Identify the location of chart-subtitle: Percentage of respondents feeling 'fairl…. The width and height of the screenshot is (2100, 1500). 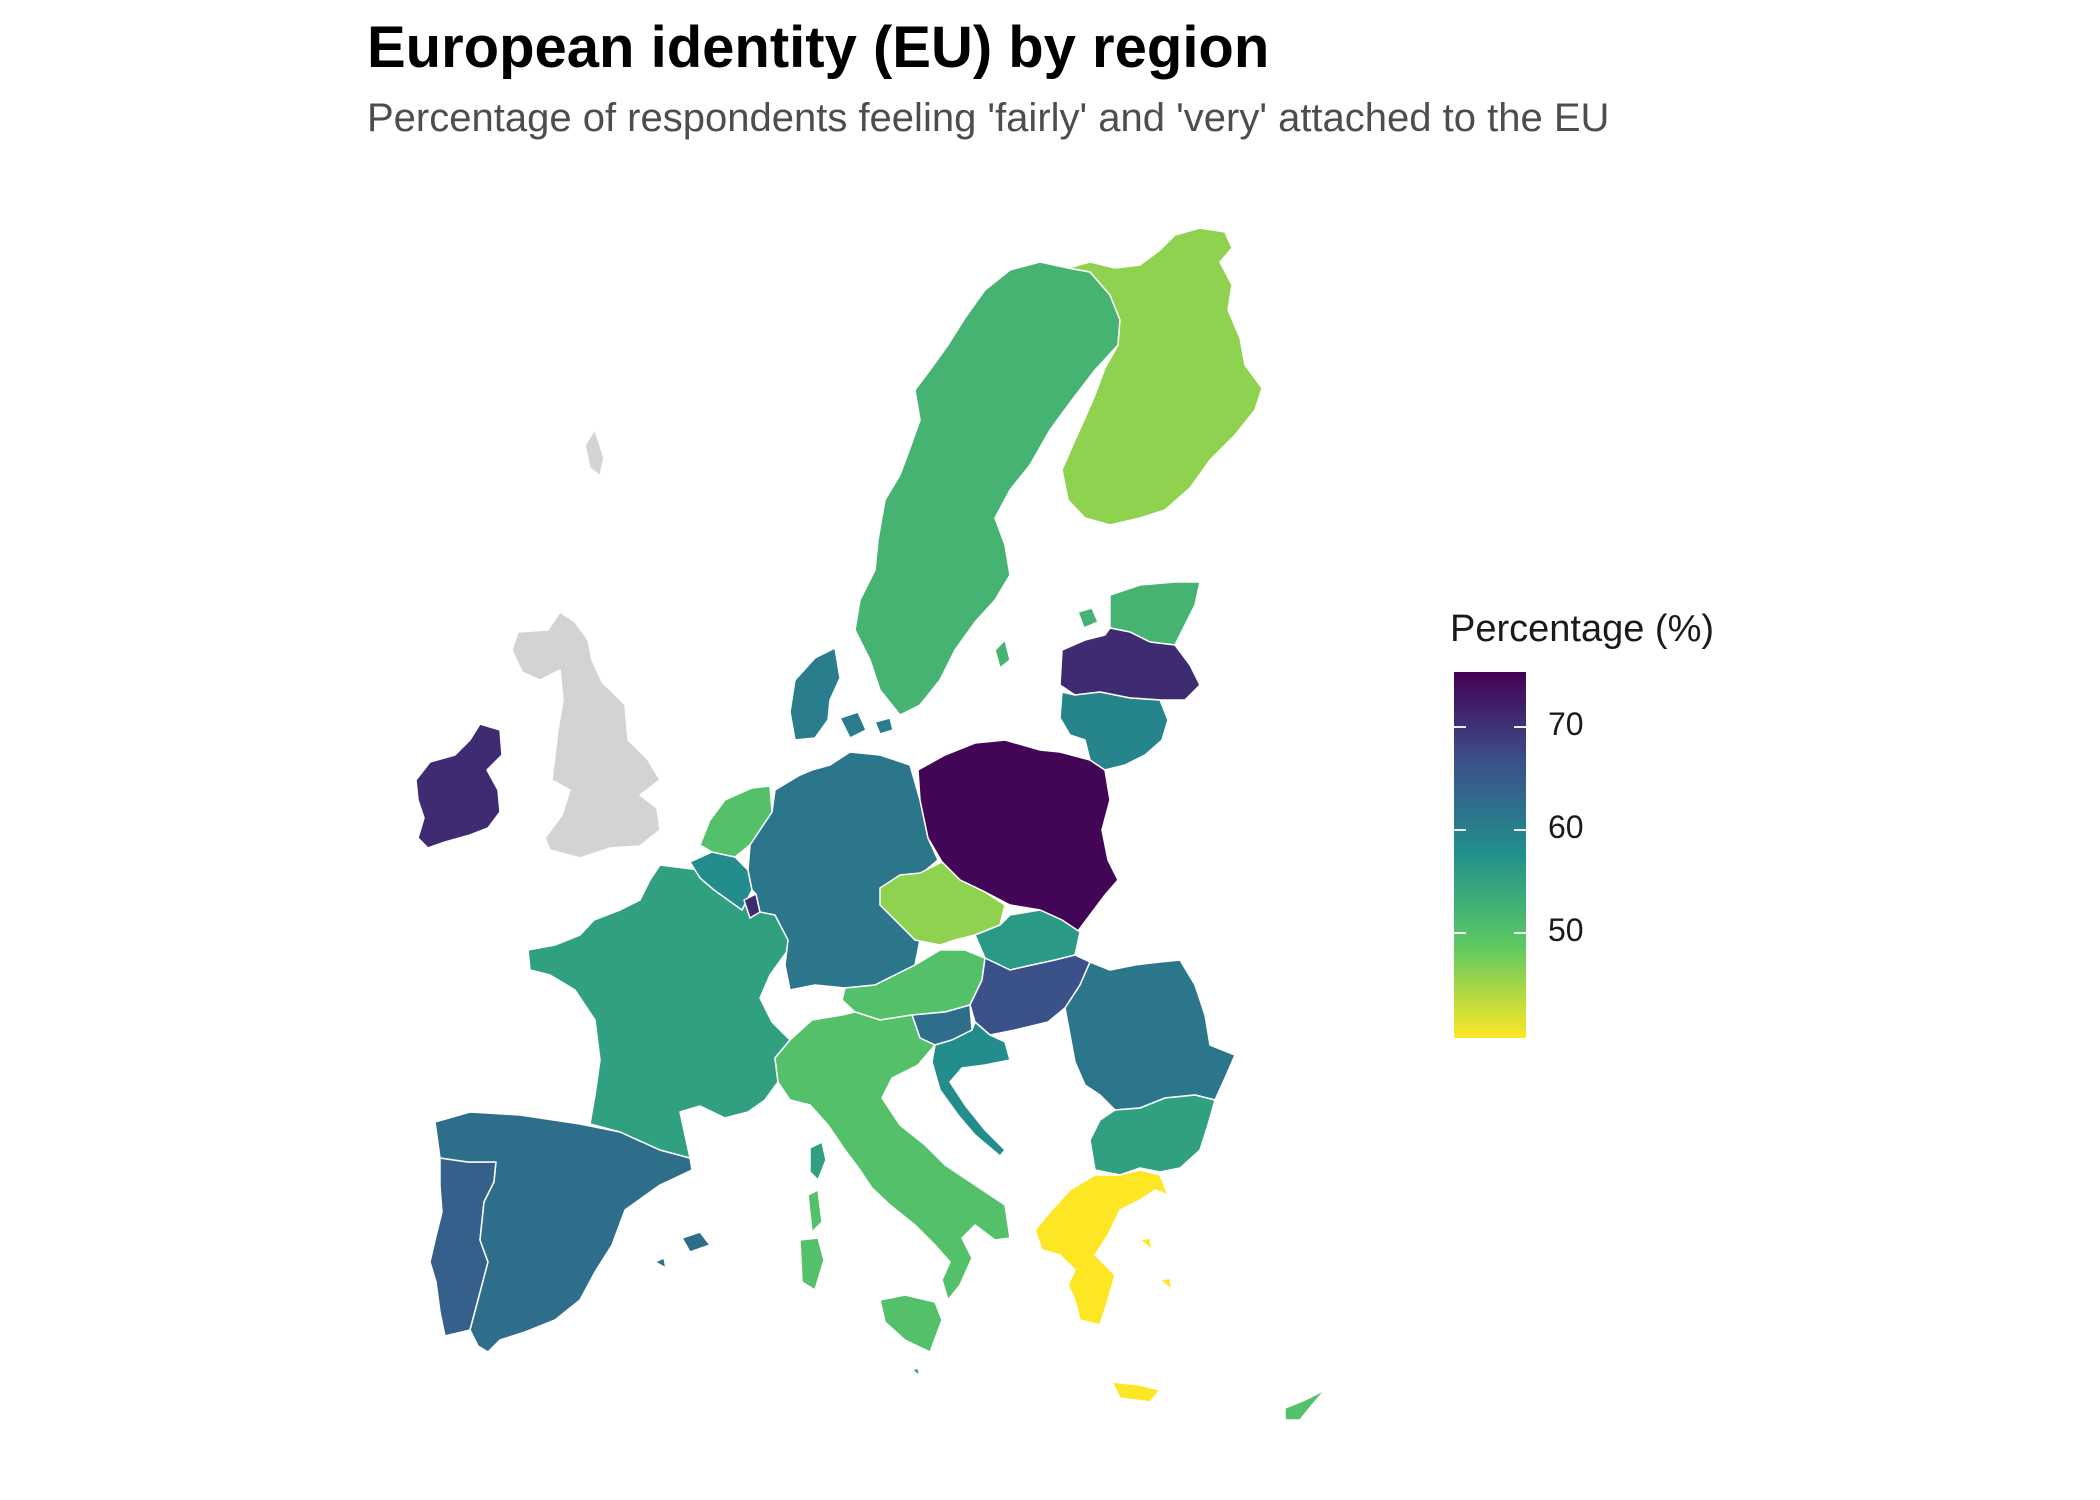
(988, 118).